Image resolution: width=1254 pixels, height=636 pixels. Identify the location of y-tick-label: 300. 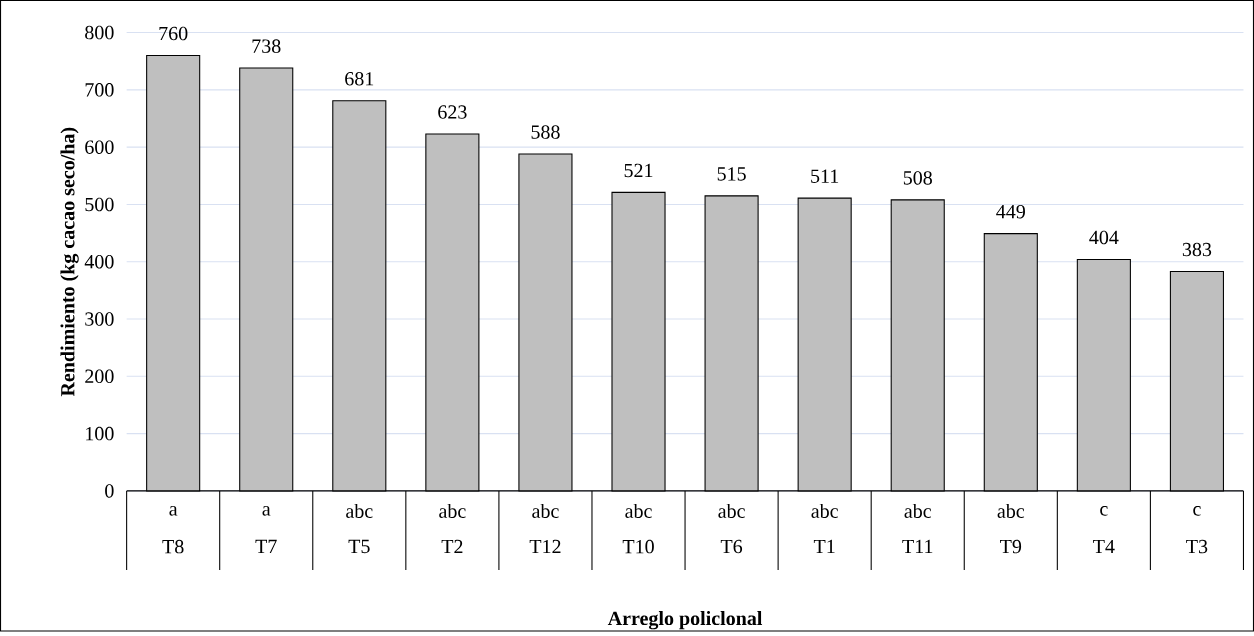
(99, 319).